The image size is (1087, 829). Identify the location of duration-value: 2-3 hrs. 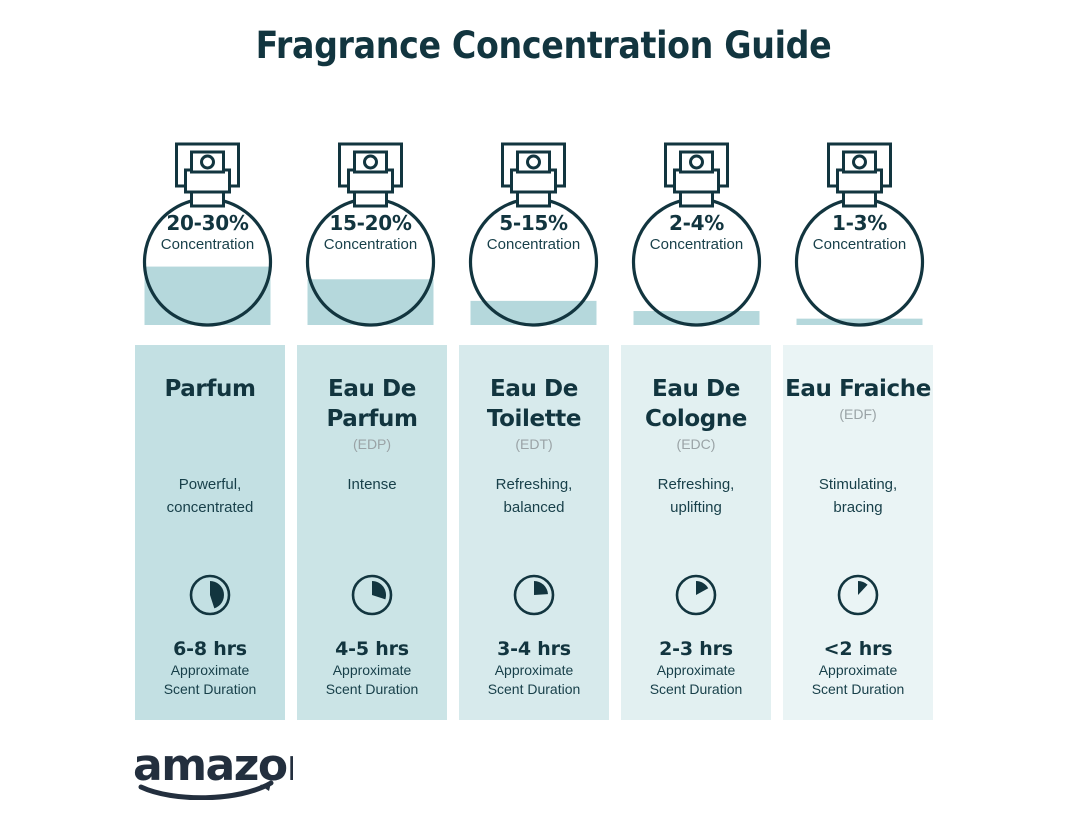
(696, 649).